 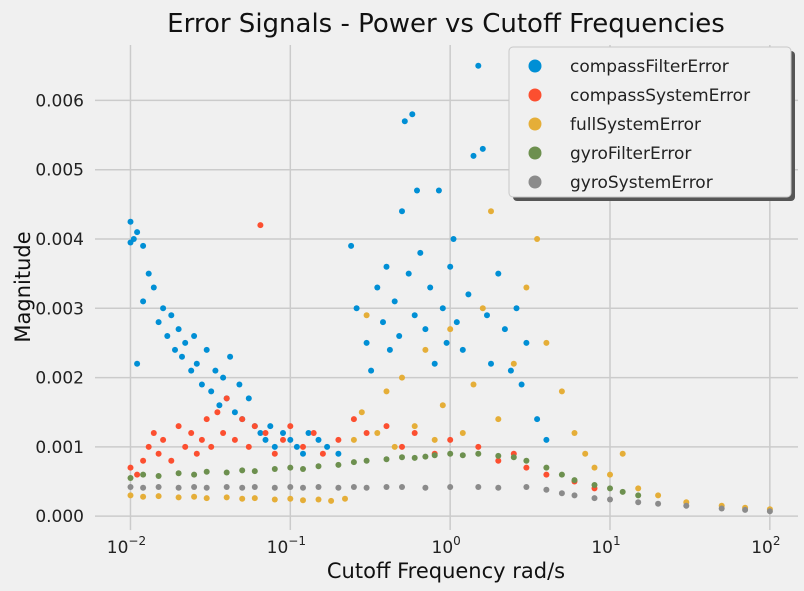 What do you see at coordinates (286, 546) in the screenshot?
I see `x-tick-label: 10⁻¹` at bounding box center [286, 546].